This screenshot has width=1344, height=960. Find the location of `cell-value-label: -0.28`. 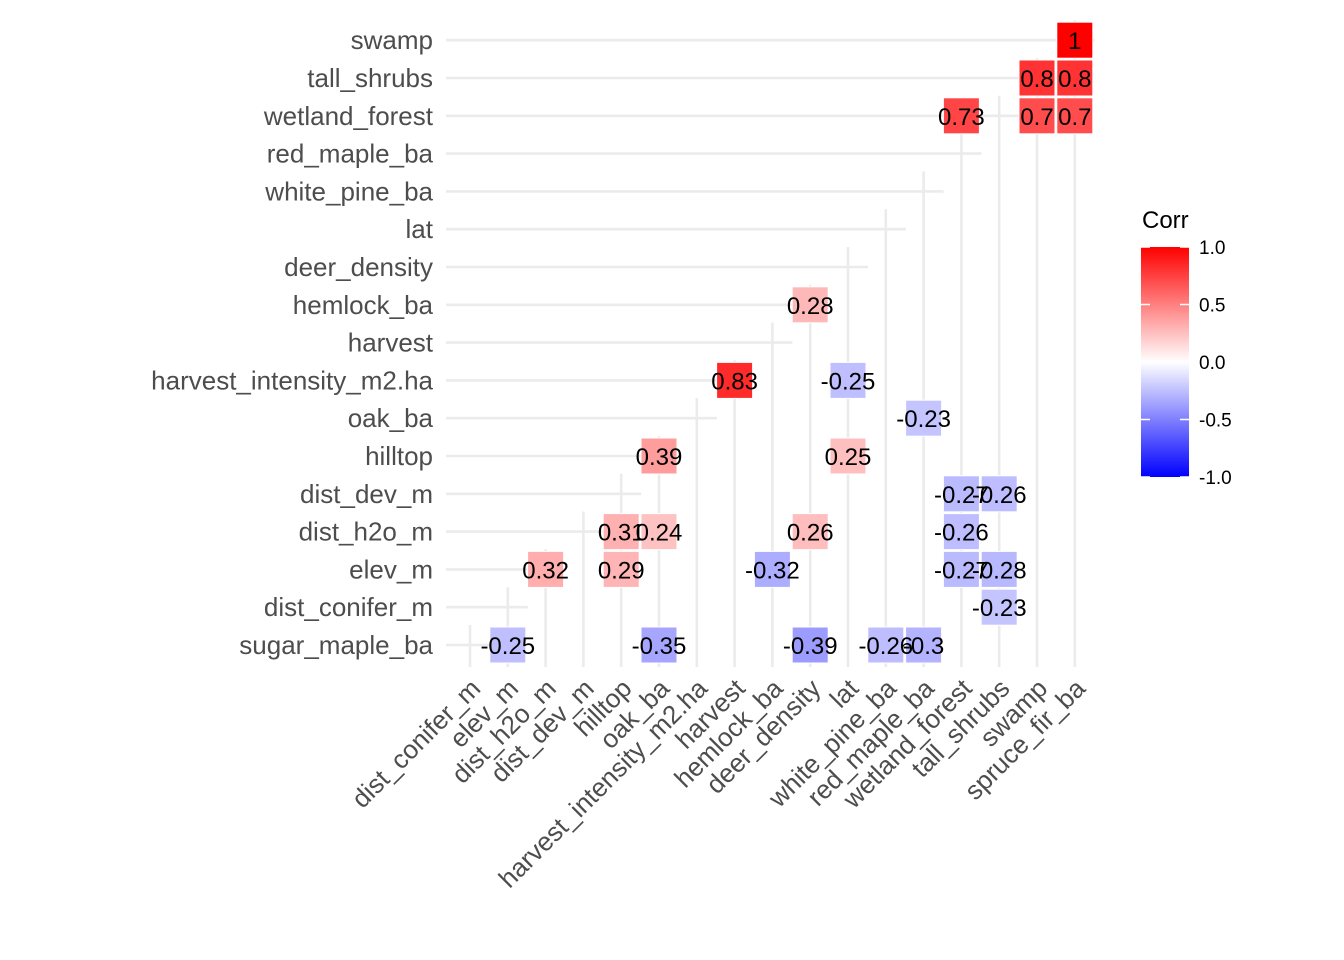

cell-value-label: -0.28 is located at coordinates (999, 570).